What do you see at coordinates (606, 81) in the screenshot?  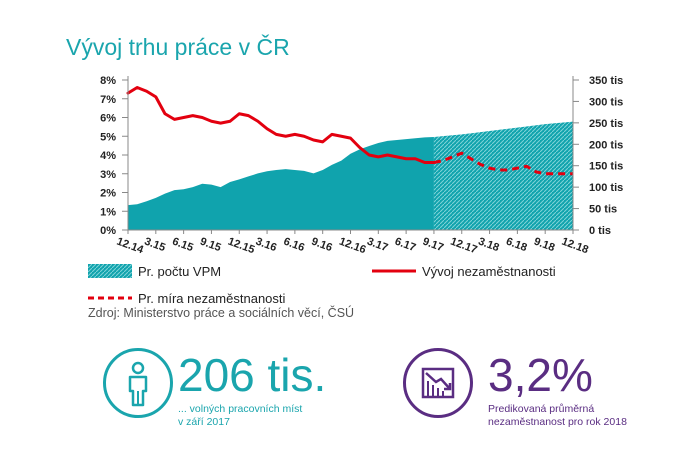 I see `y-right-tick-label: 350 tis` at bounding box center [606, 81].